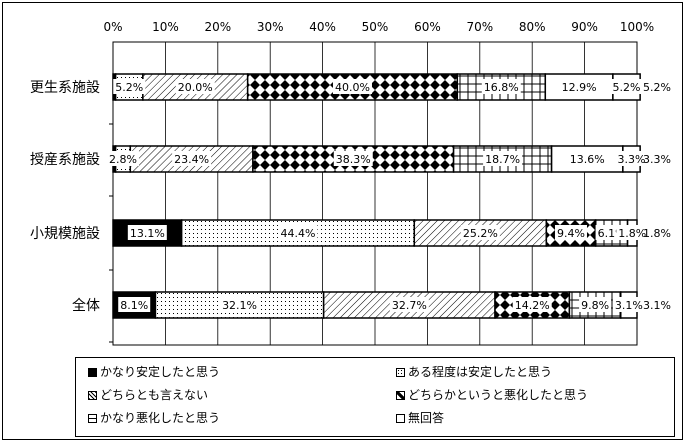 This screenshot has height=443, width=686. Describe the element at coordinates (532, 27) in the screenshot. I see `x-tick-label: 80%` at that location.